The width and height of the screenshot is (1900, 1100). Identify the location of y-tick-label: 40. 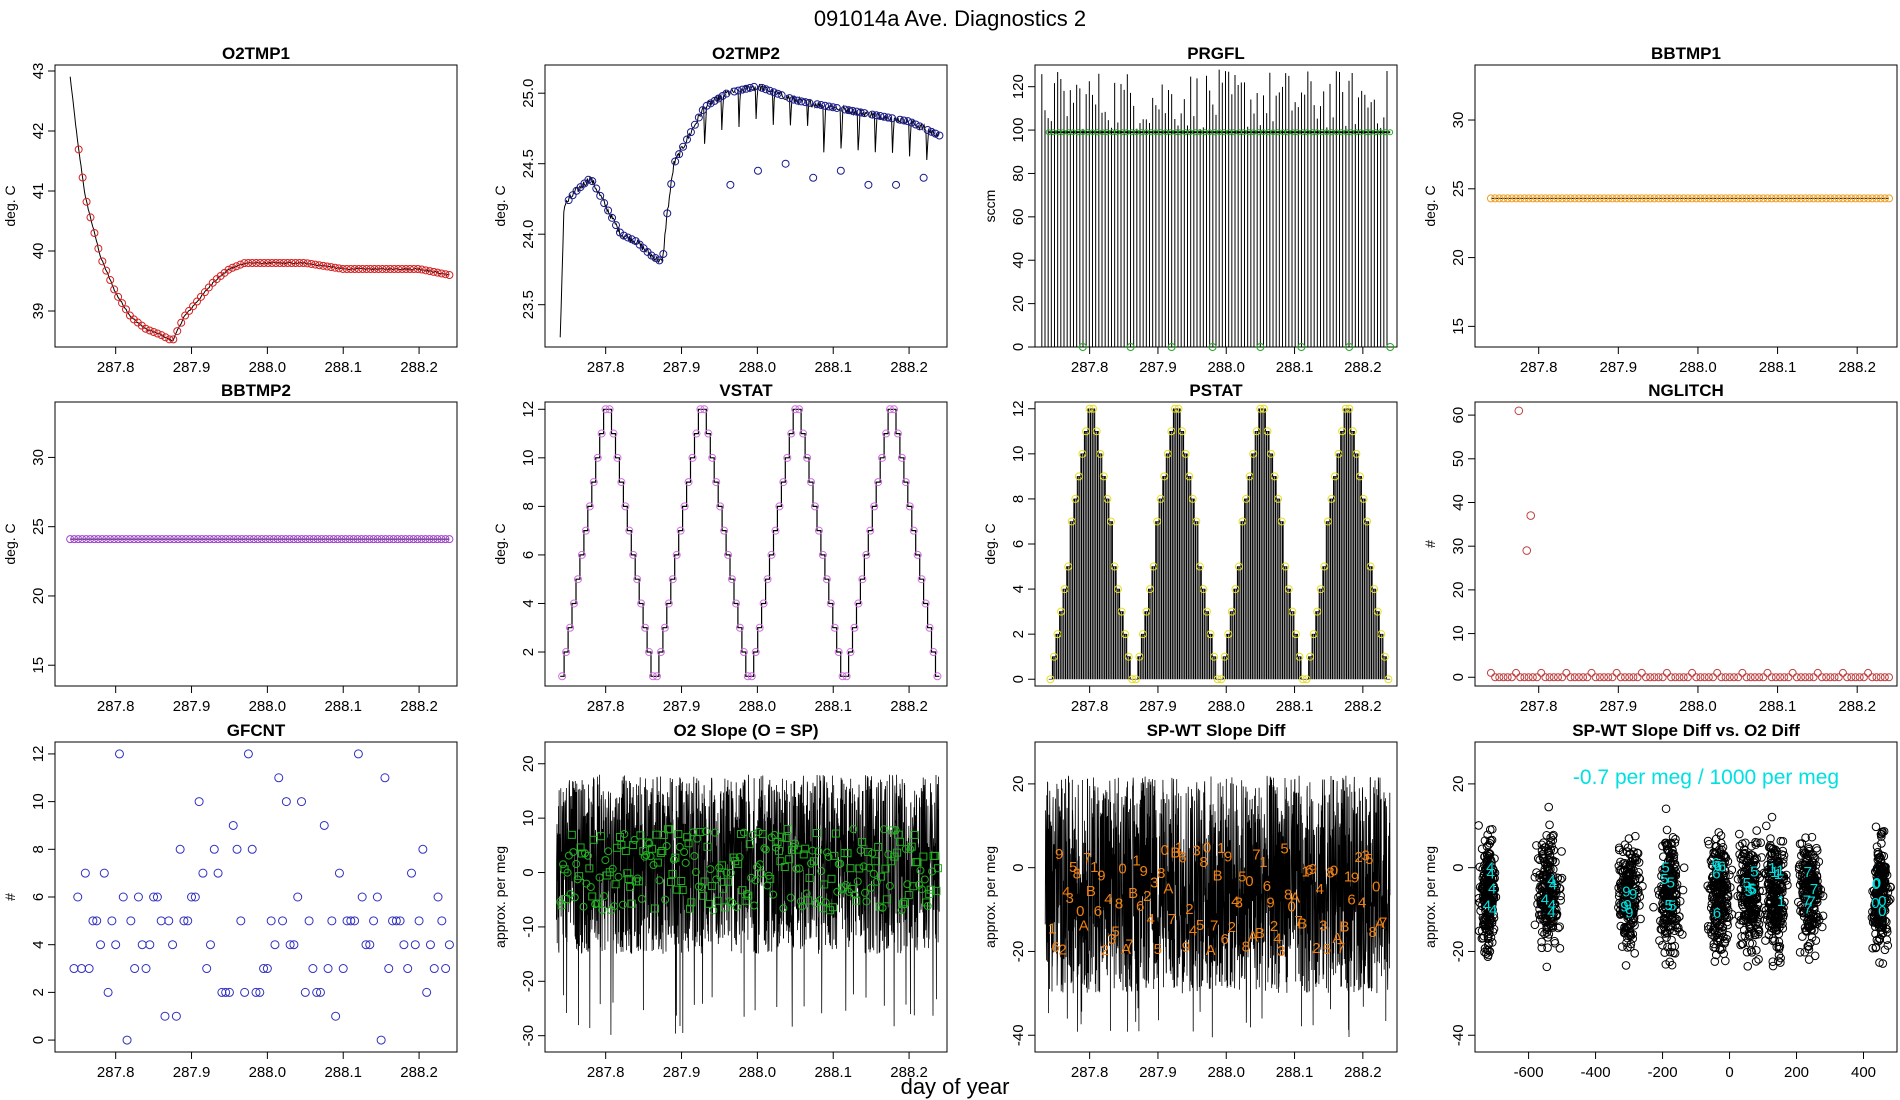
(1018, 260).